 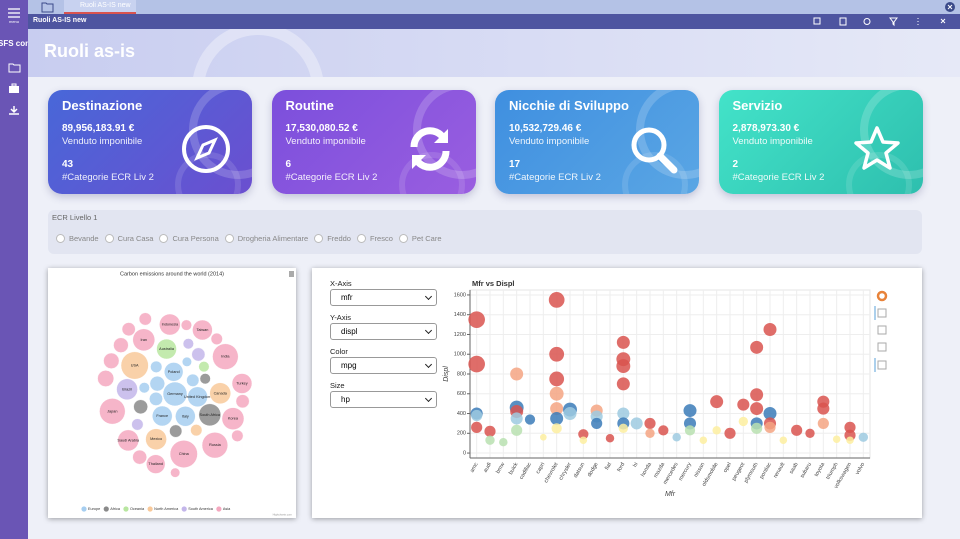 I want to click on plot-toolbar, so click(x=881, y=331).